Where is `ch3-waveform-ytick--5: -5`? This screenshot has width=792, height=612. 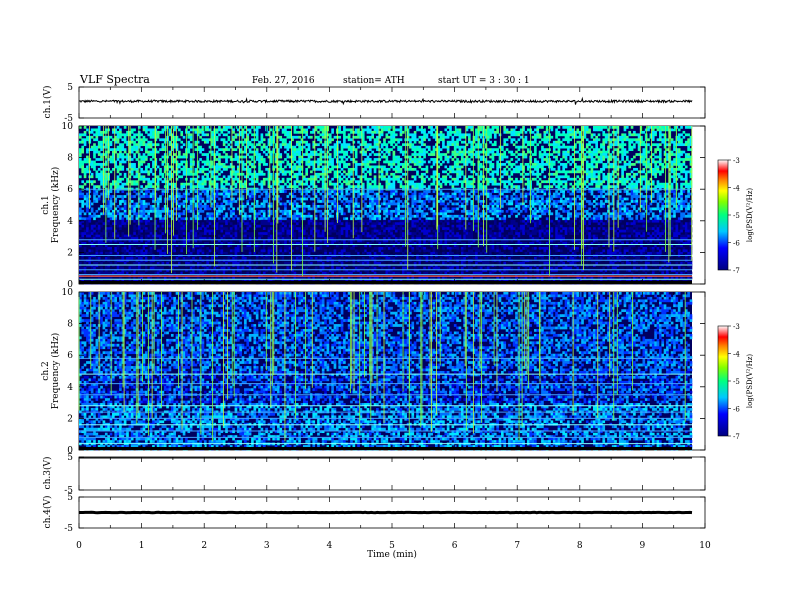
ch3-waveform-ytick--5: -5 is located at coordinates (68, 491).